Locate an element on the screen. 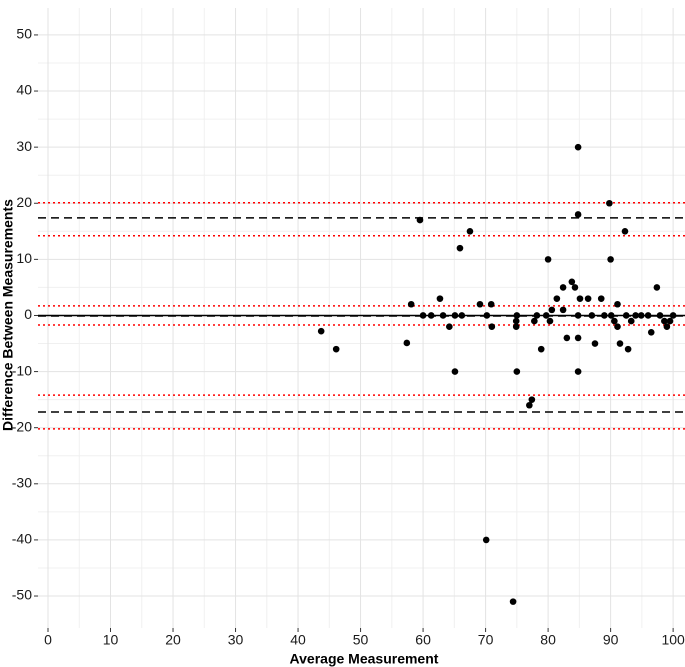  y-tick-label: 30 is located at coordinates (24, 146).